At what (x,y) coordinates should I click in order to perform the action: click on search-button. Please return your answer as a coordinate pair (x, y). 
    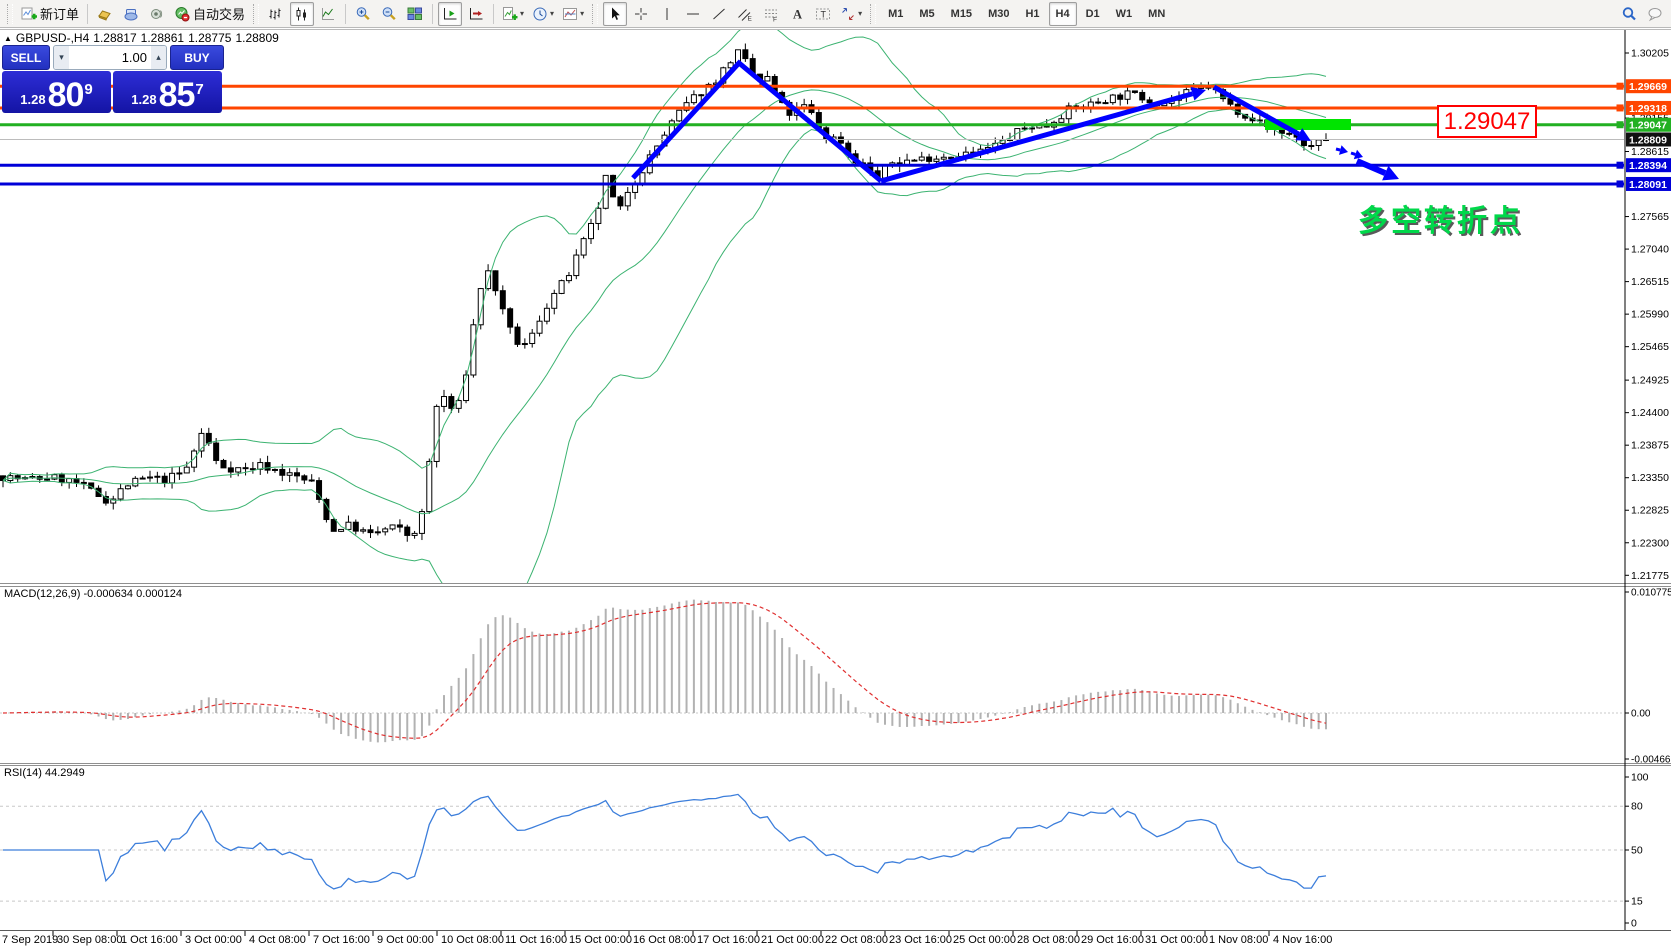
    Looking at the image, I should click on (1629, 14).